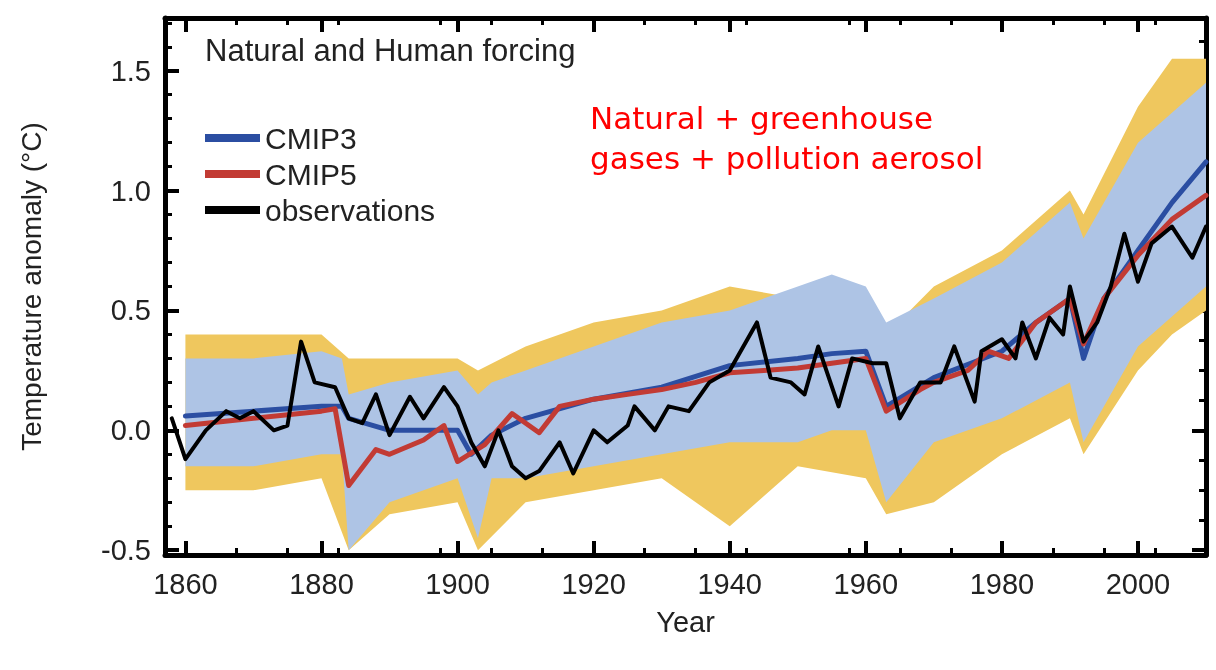 Image resolution: width=1216 pixels, height=670 pixels. Describe the element at coordinates (31, 286) in the screenshot. I see `y-axis-title: Temperature anomaly (°C)` at that location.